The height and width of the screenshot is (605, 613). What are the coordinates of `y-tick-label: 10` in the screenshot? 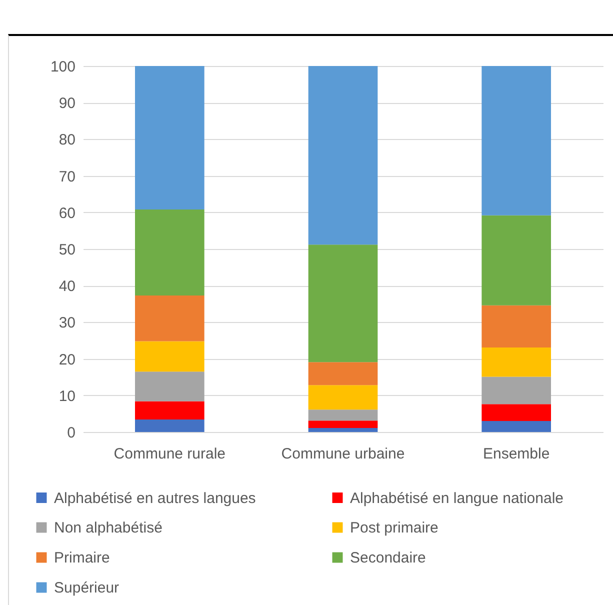 It's located at (67, 396).